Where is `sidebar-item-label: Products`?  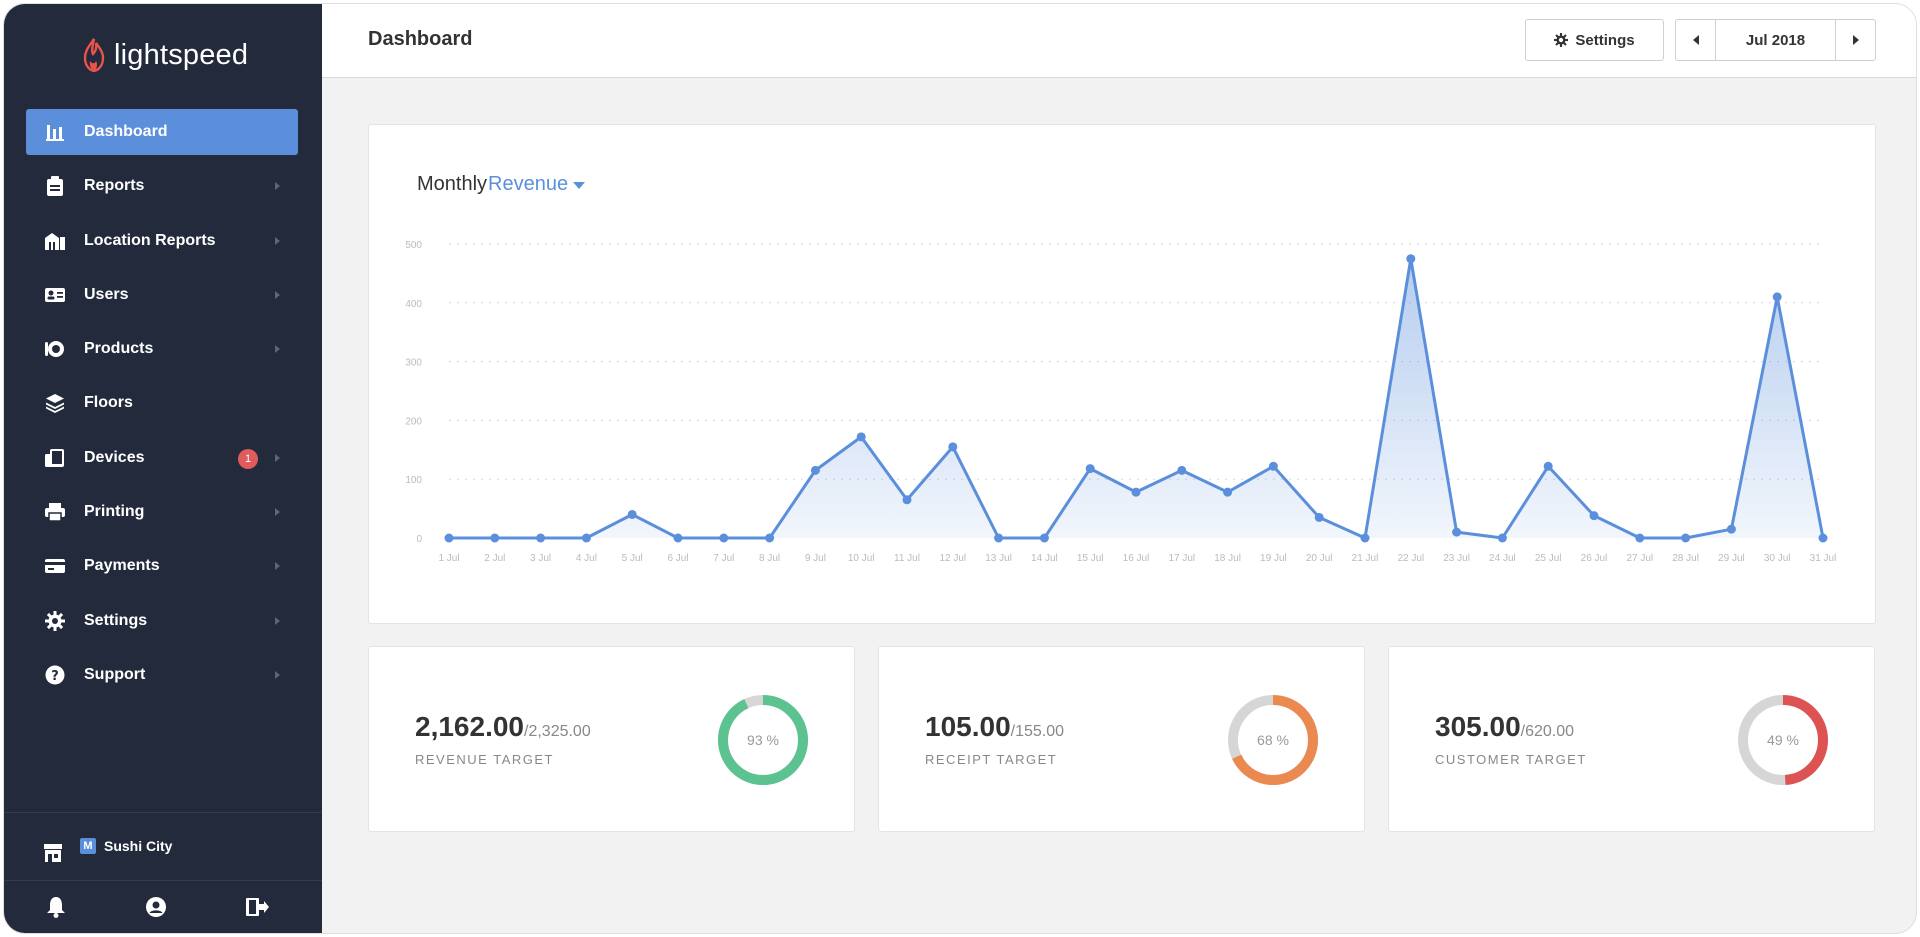
sidebar-item-label: Products is located at coordinates (119, 349).